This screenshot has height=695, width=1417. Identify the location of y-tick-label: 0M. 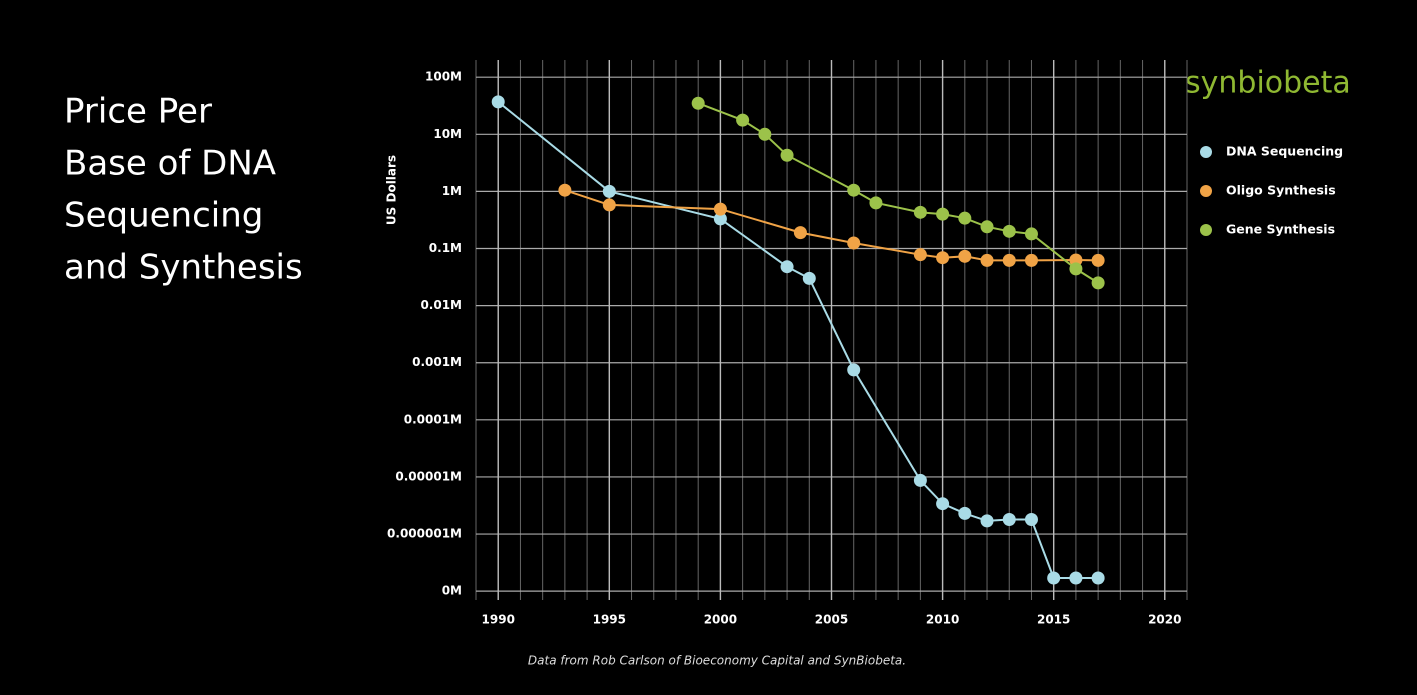
(452, 591).